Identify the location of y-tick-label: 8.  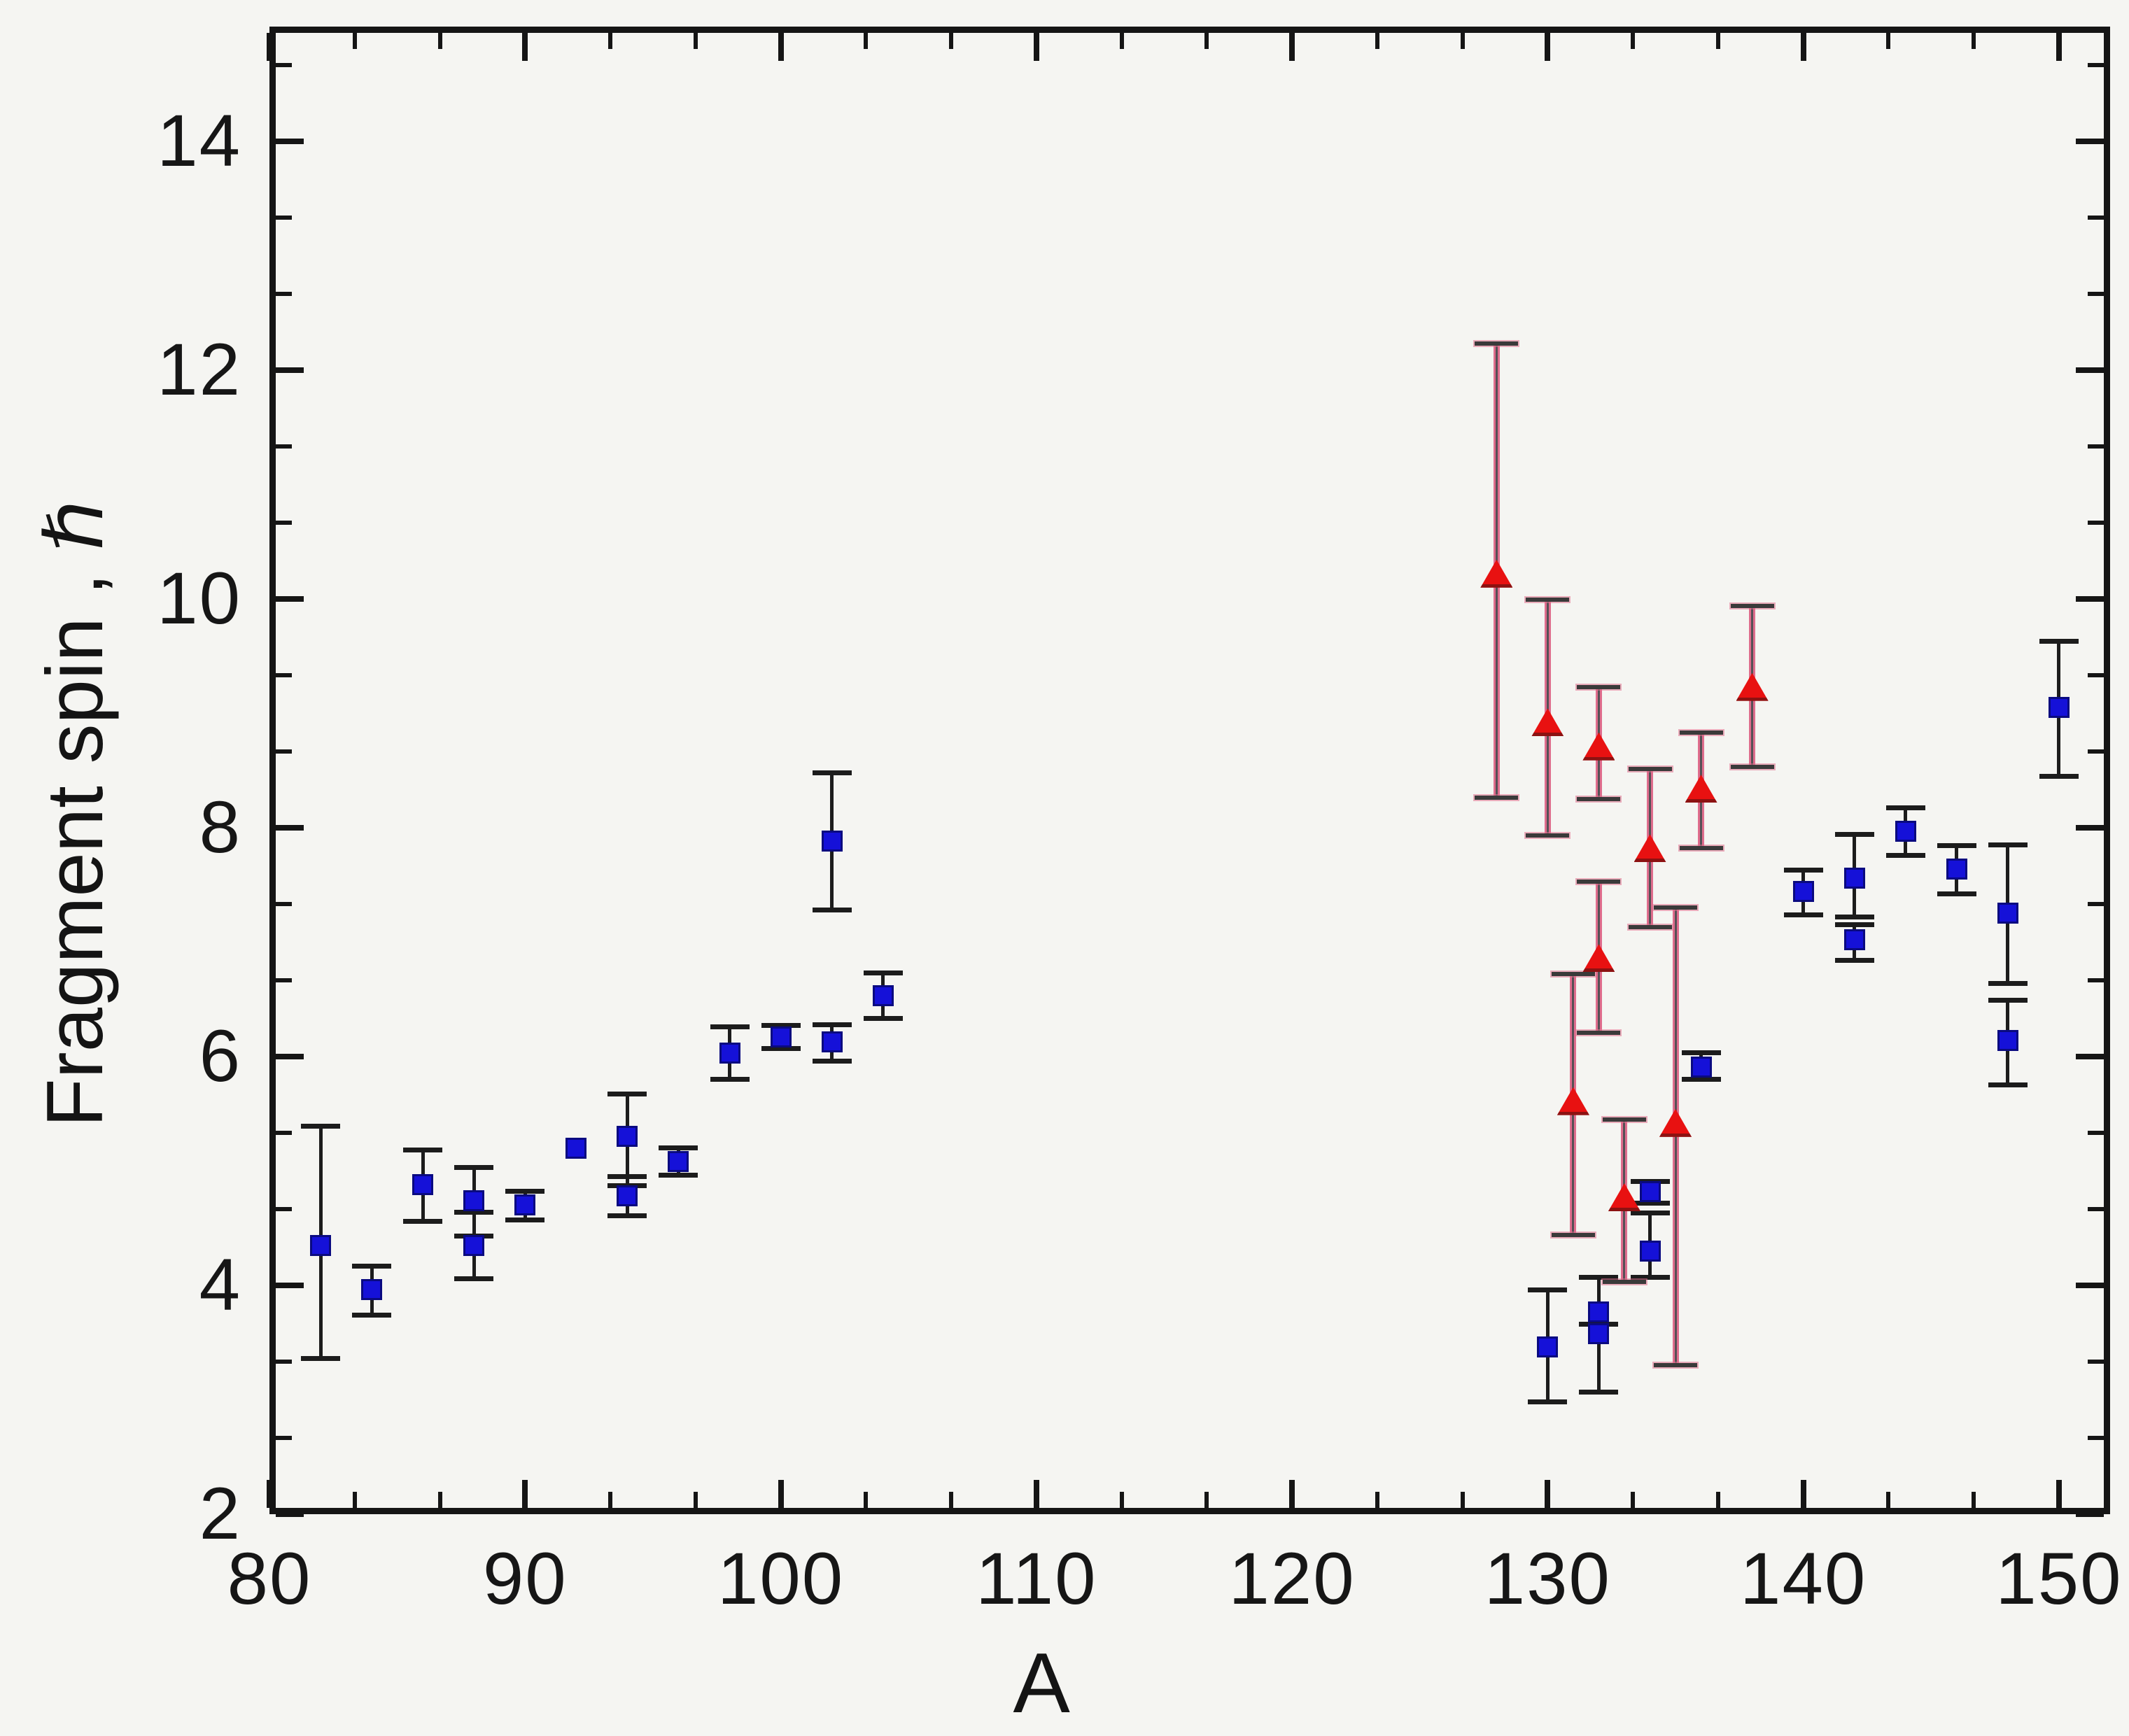
(220, 827).